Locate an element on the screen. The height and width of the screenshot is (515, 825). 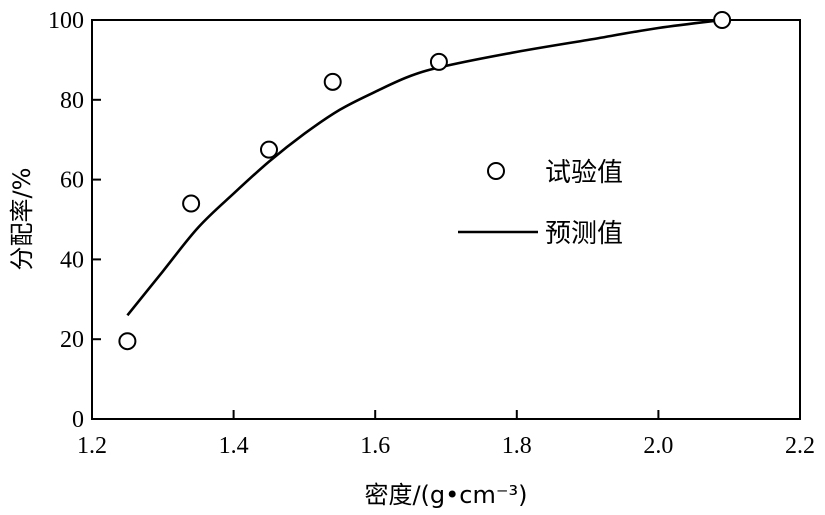
x-axis-title: 密度/(g•cm⁻³) is located at coordinates (445, 495).